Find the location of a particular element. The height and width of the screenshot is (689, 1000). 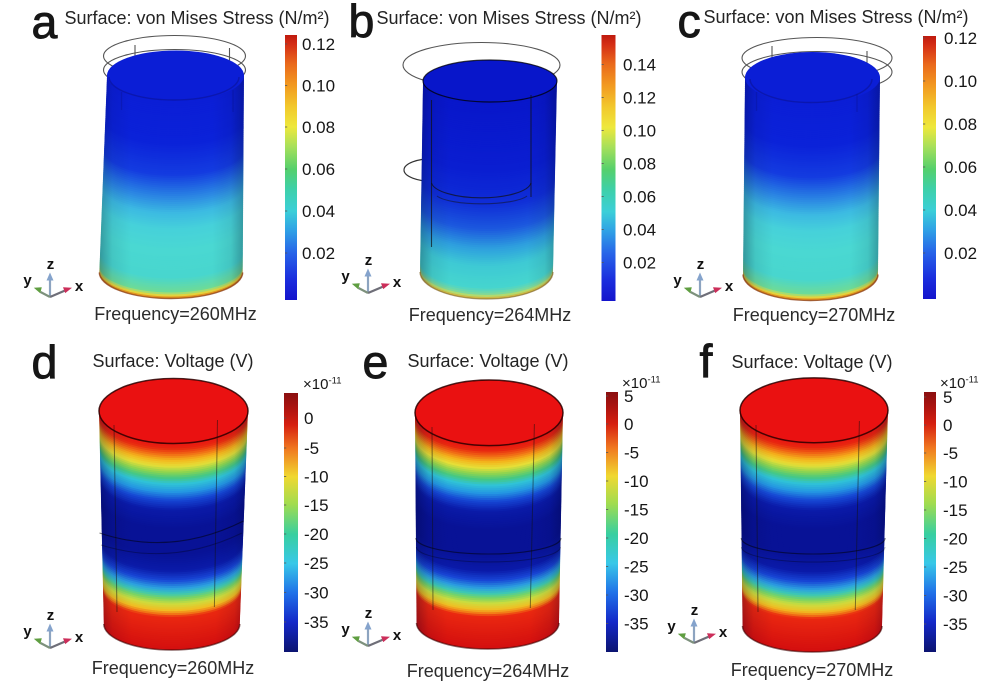

svg-text: d is located at coordinates (45, 362).